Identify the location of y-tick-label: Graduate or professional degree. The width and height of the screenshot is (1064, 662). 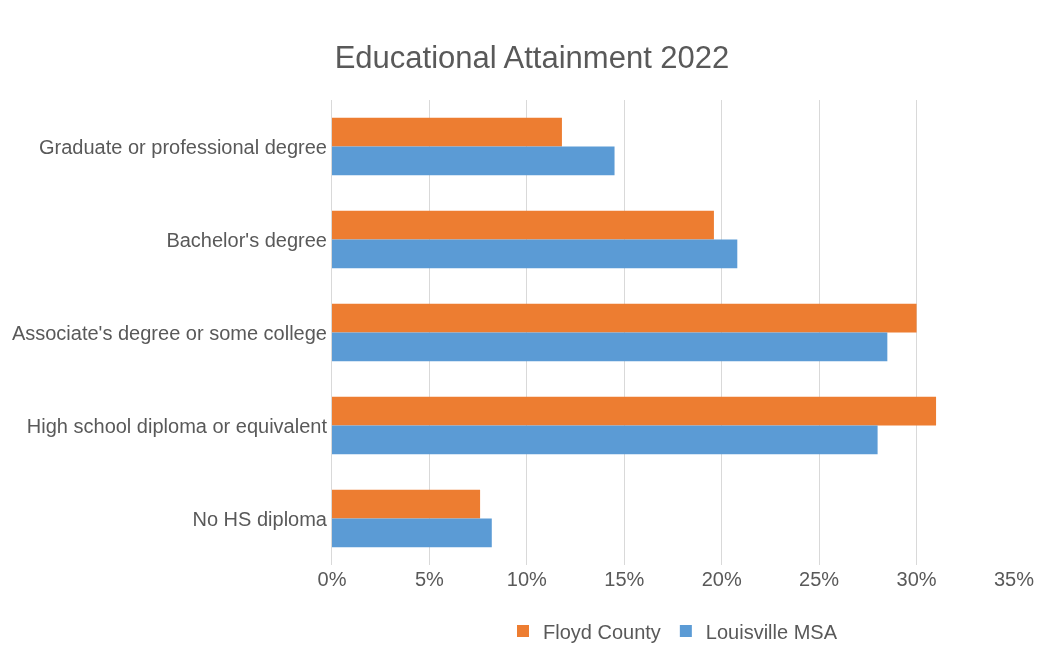
(183, 146).